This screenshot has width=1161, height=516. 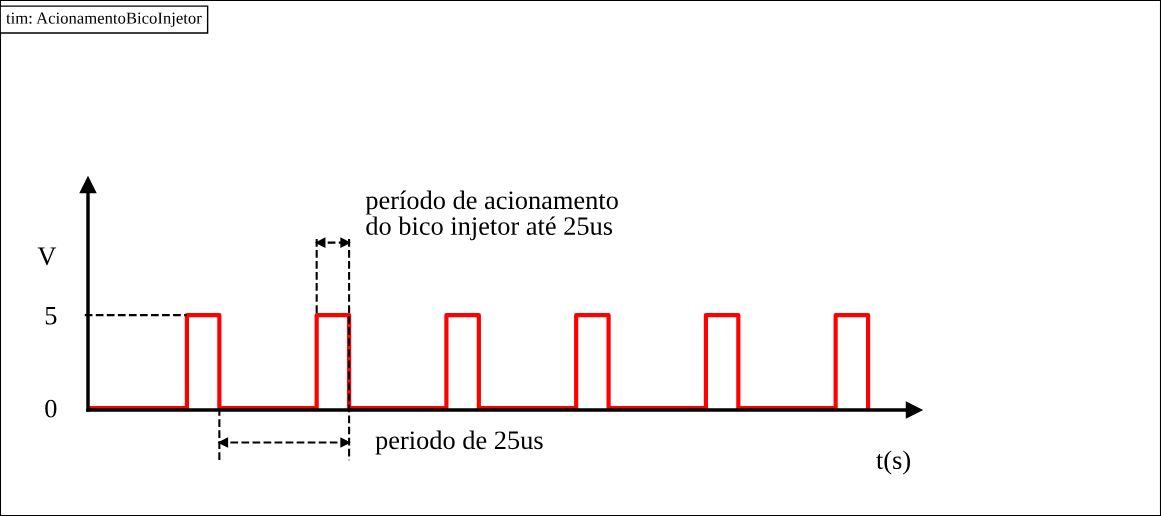 What do you see at coordinates (51, 408) in the screenshot?
I see `y-tick-label: 0` at bounding box center [51, 408].